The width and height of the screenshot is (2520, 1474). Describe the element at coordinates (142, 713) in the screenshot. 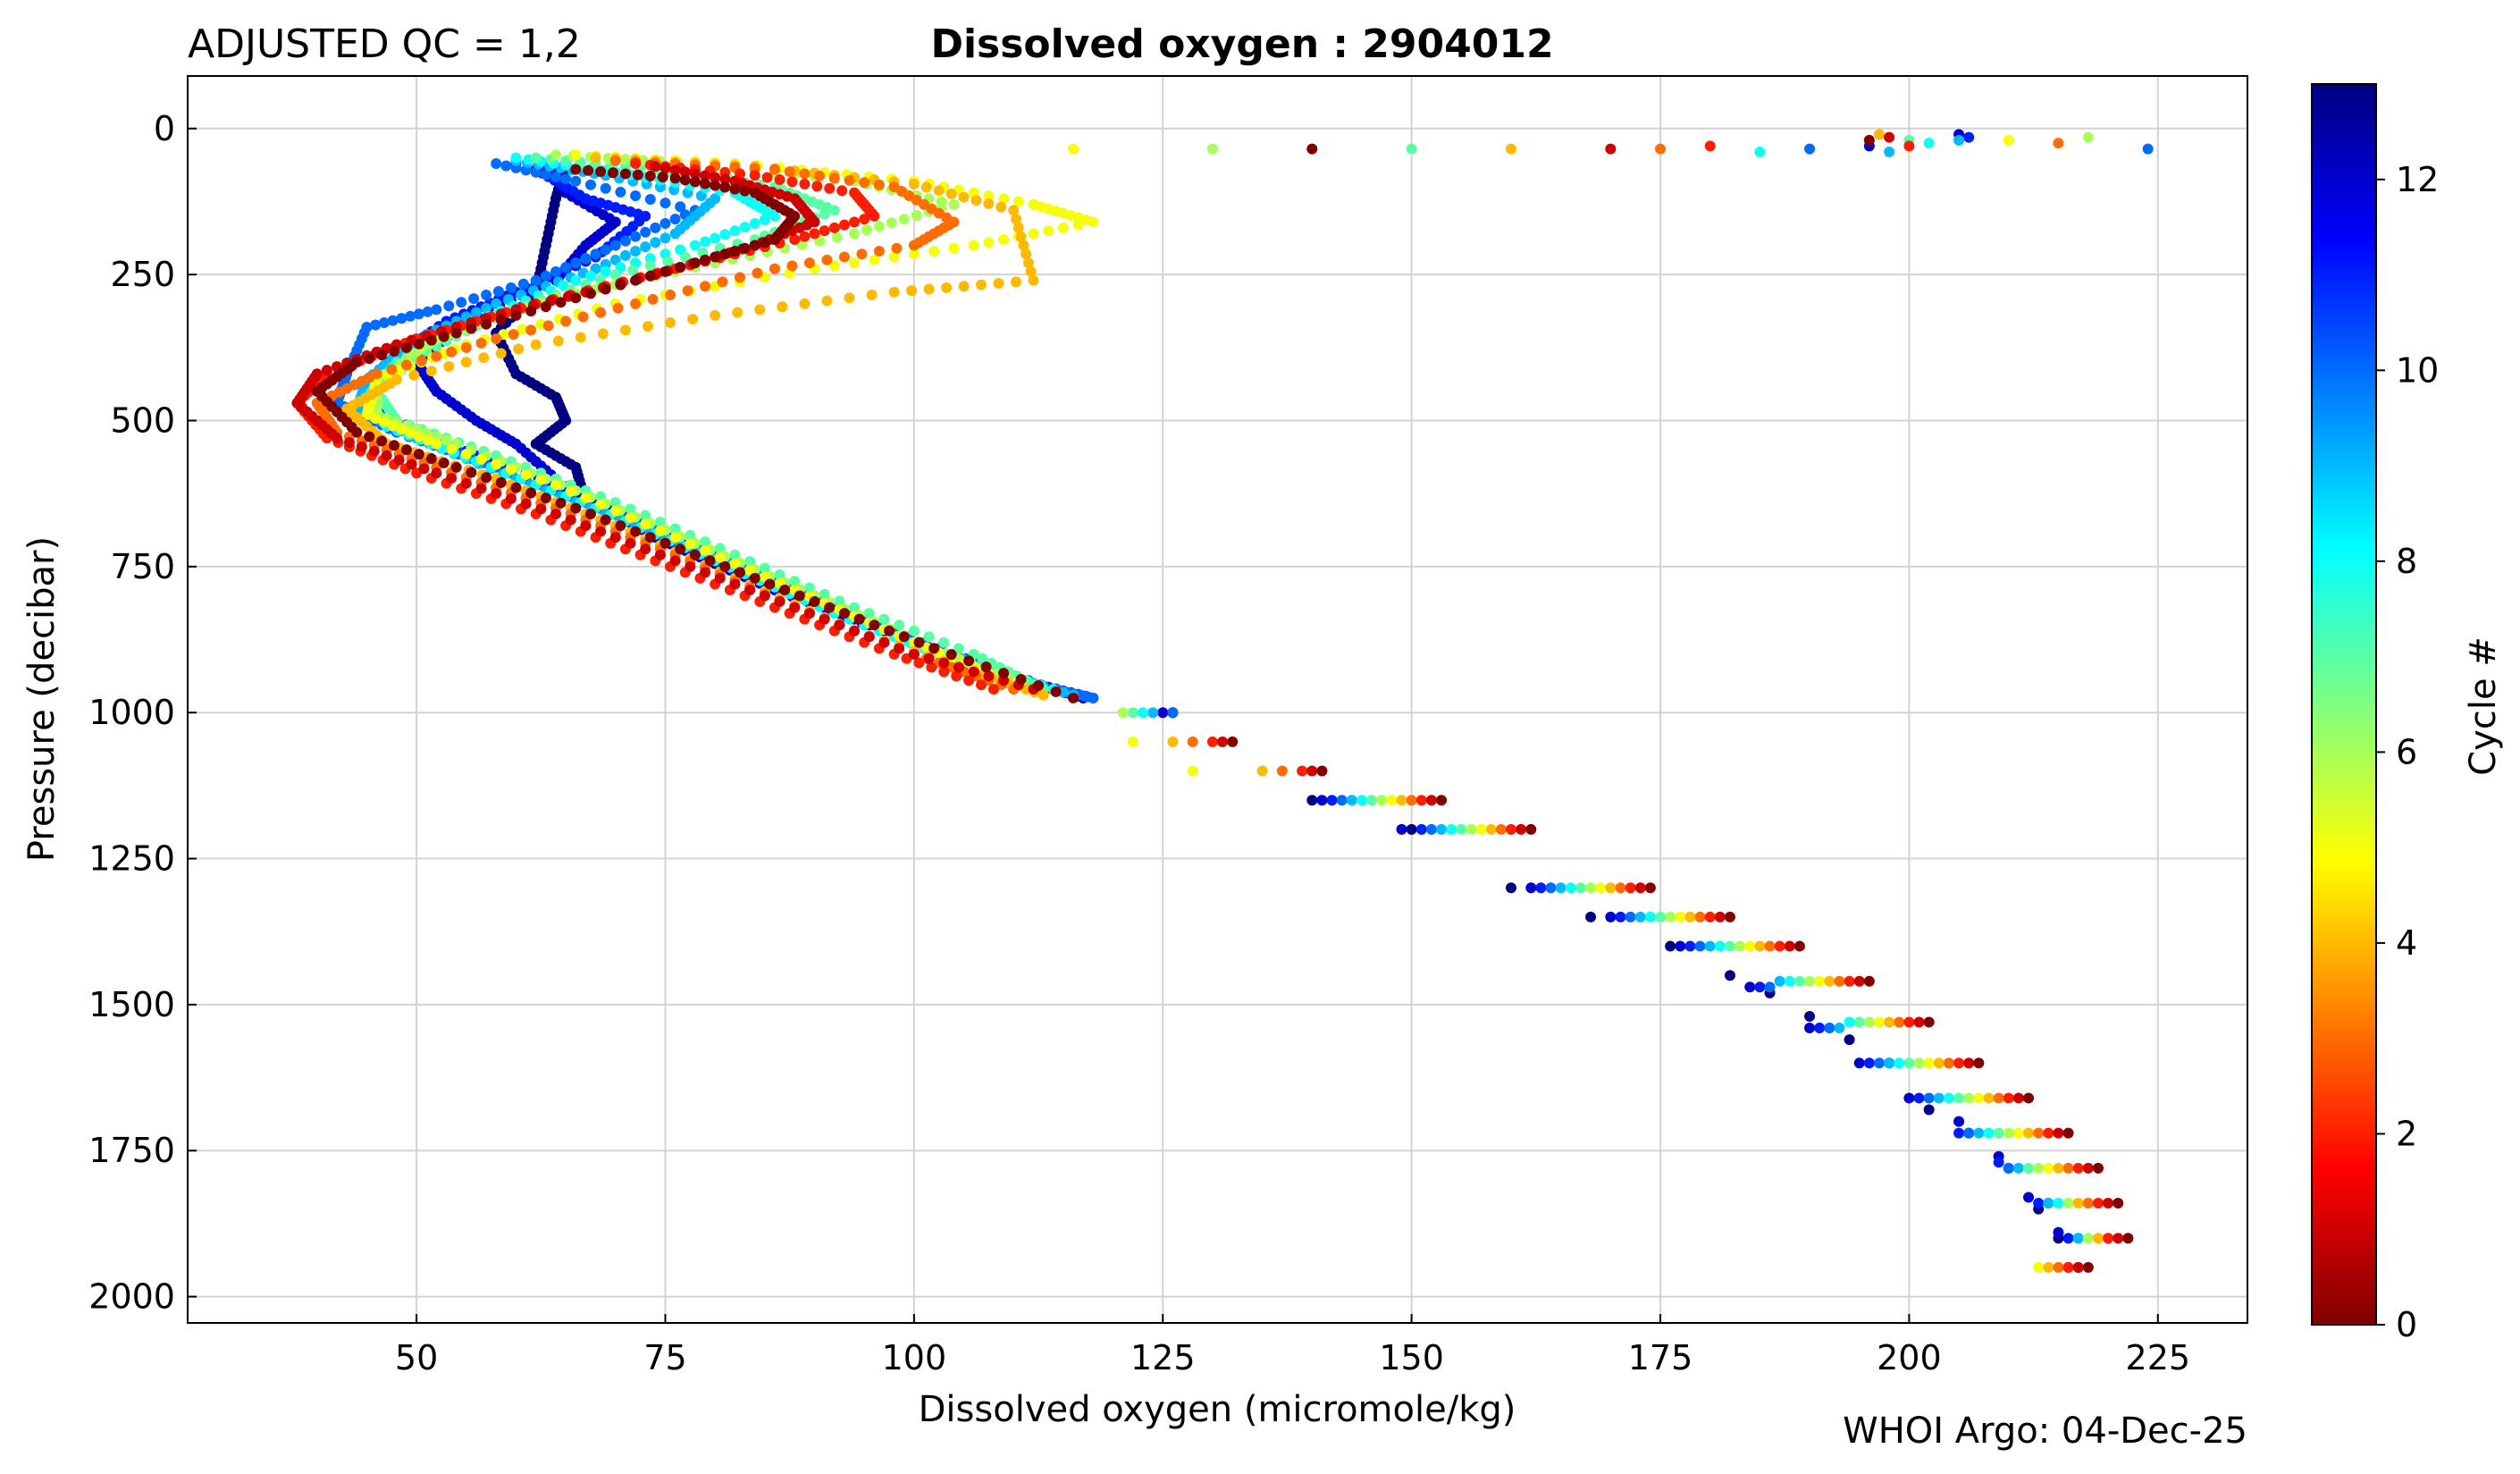

I see `y-axis-ticks: 0 250 500 750 1000 1250 1500 1750 2000` at that location.